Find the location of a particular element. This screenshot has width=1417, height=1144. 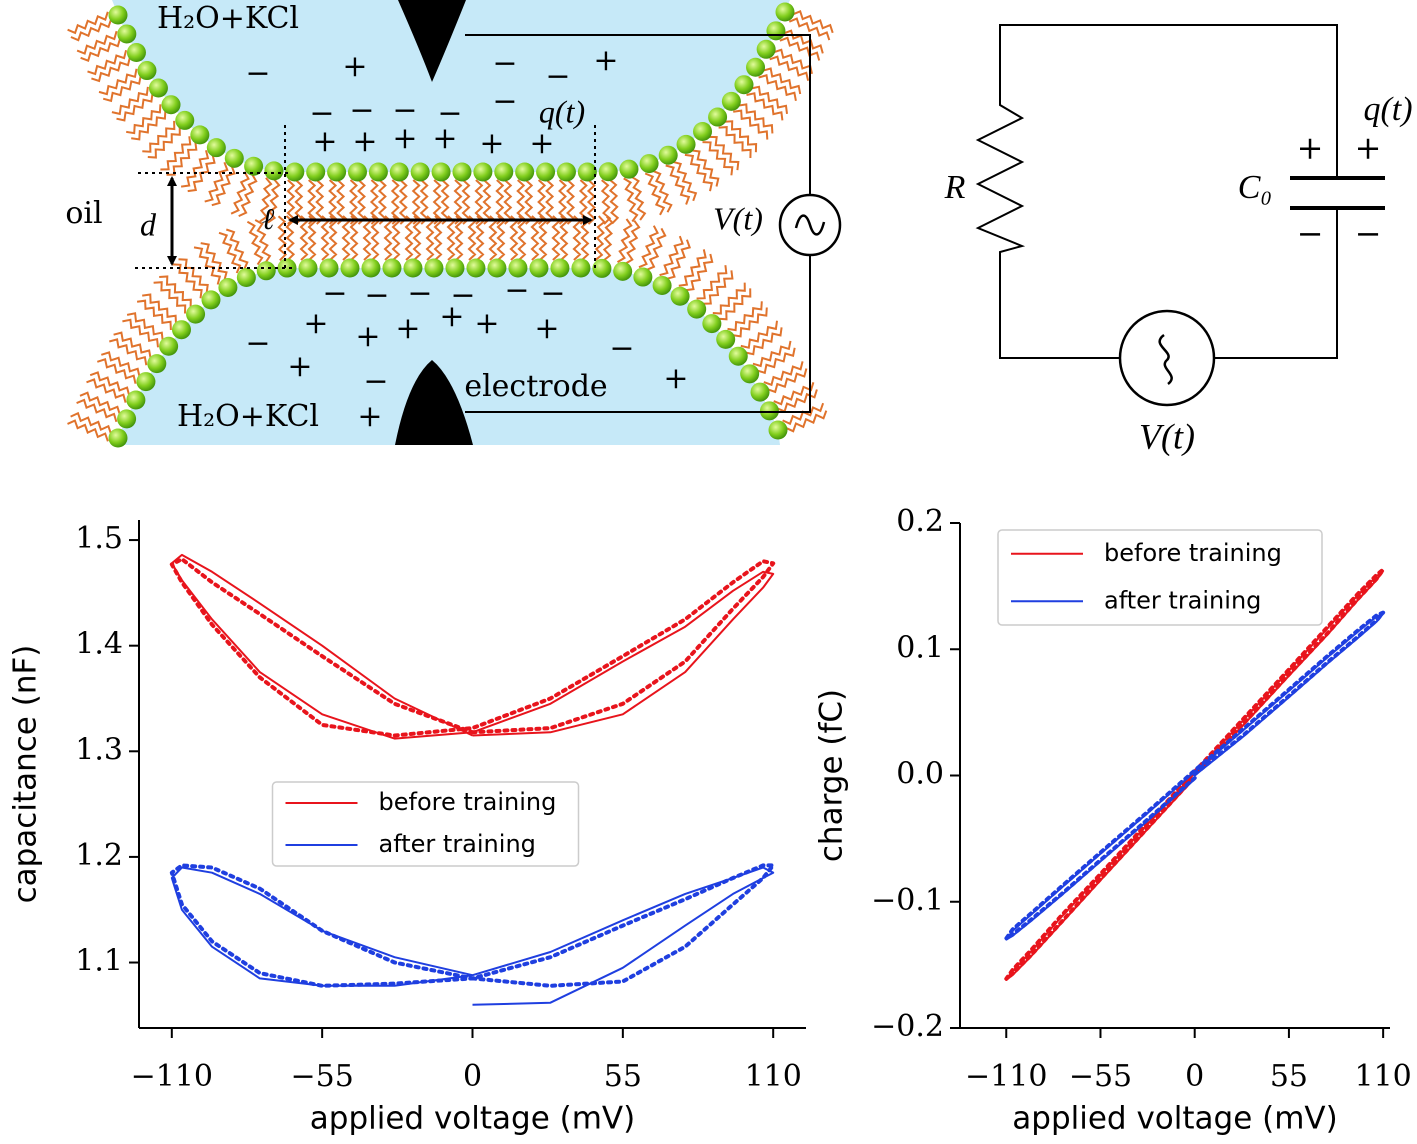

electrode-label: electrode is located at coordinates (535, 386).